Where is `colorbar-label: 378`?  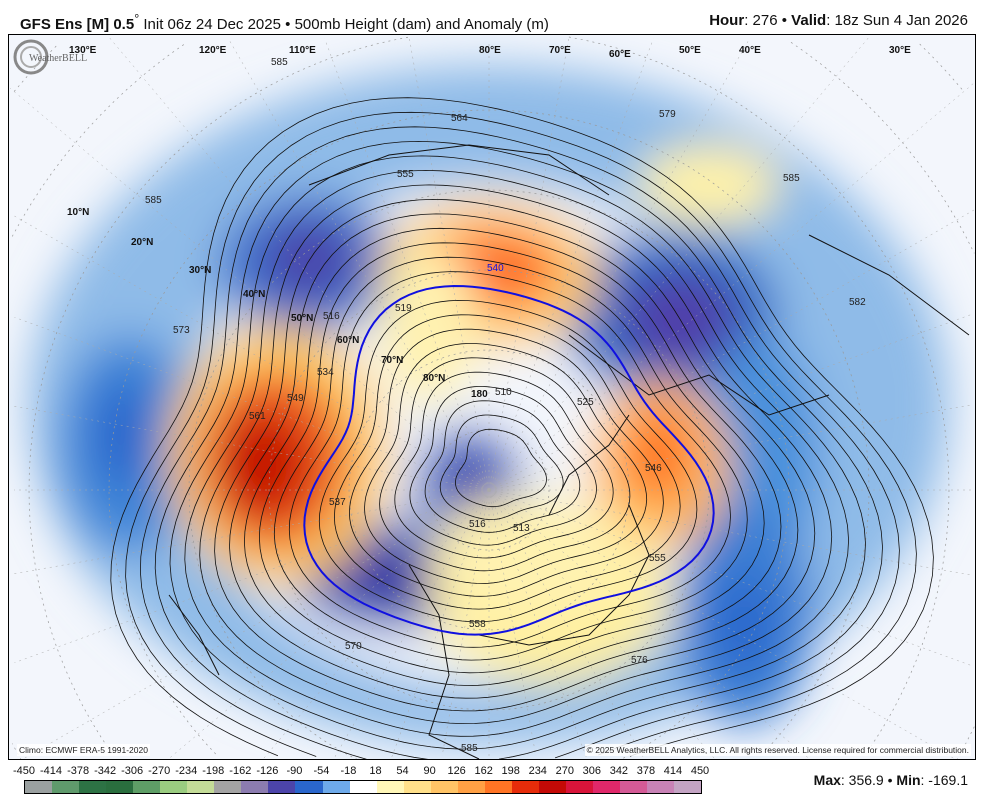 colorbar-label: 378 is located at coordinates (646, 771).